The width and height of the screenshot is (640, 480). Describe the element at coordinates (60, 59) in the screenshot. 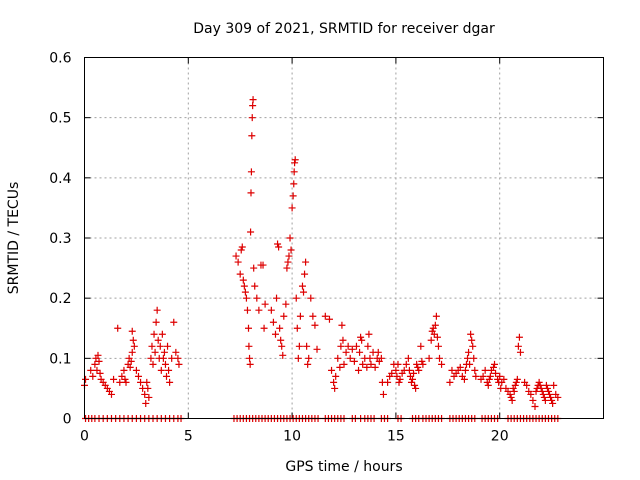

I see `y-tick-label: 0.6` at that location.